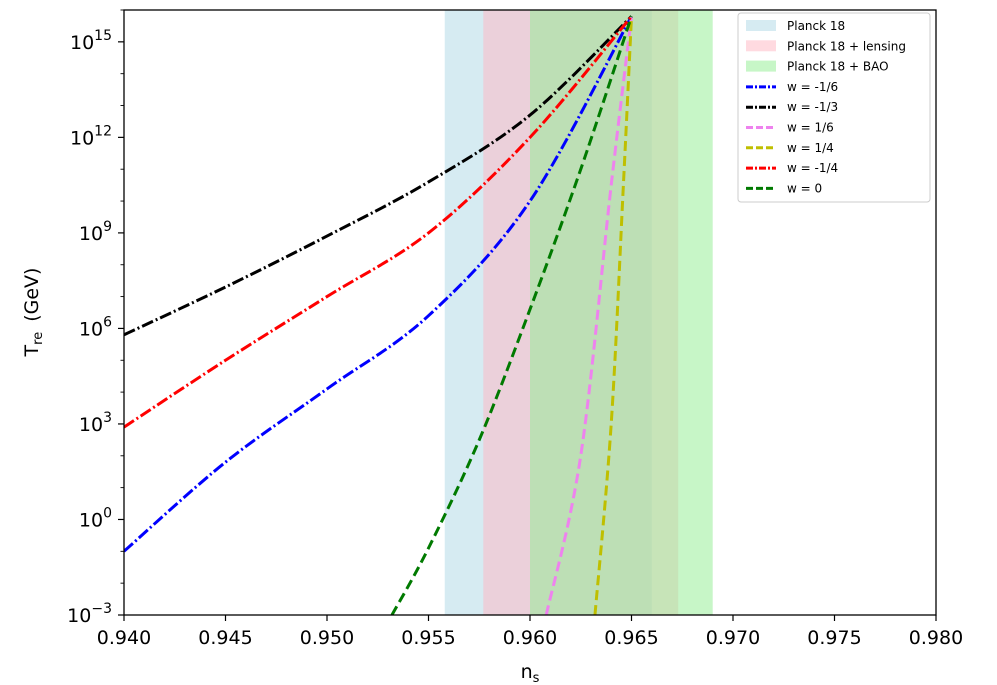 The height and width of the screenshot is (685, 997). What do you see at coordinates (804, 188) in the screenshot?
I see `legend-label: w = 0` at bounding box center [804, 188].